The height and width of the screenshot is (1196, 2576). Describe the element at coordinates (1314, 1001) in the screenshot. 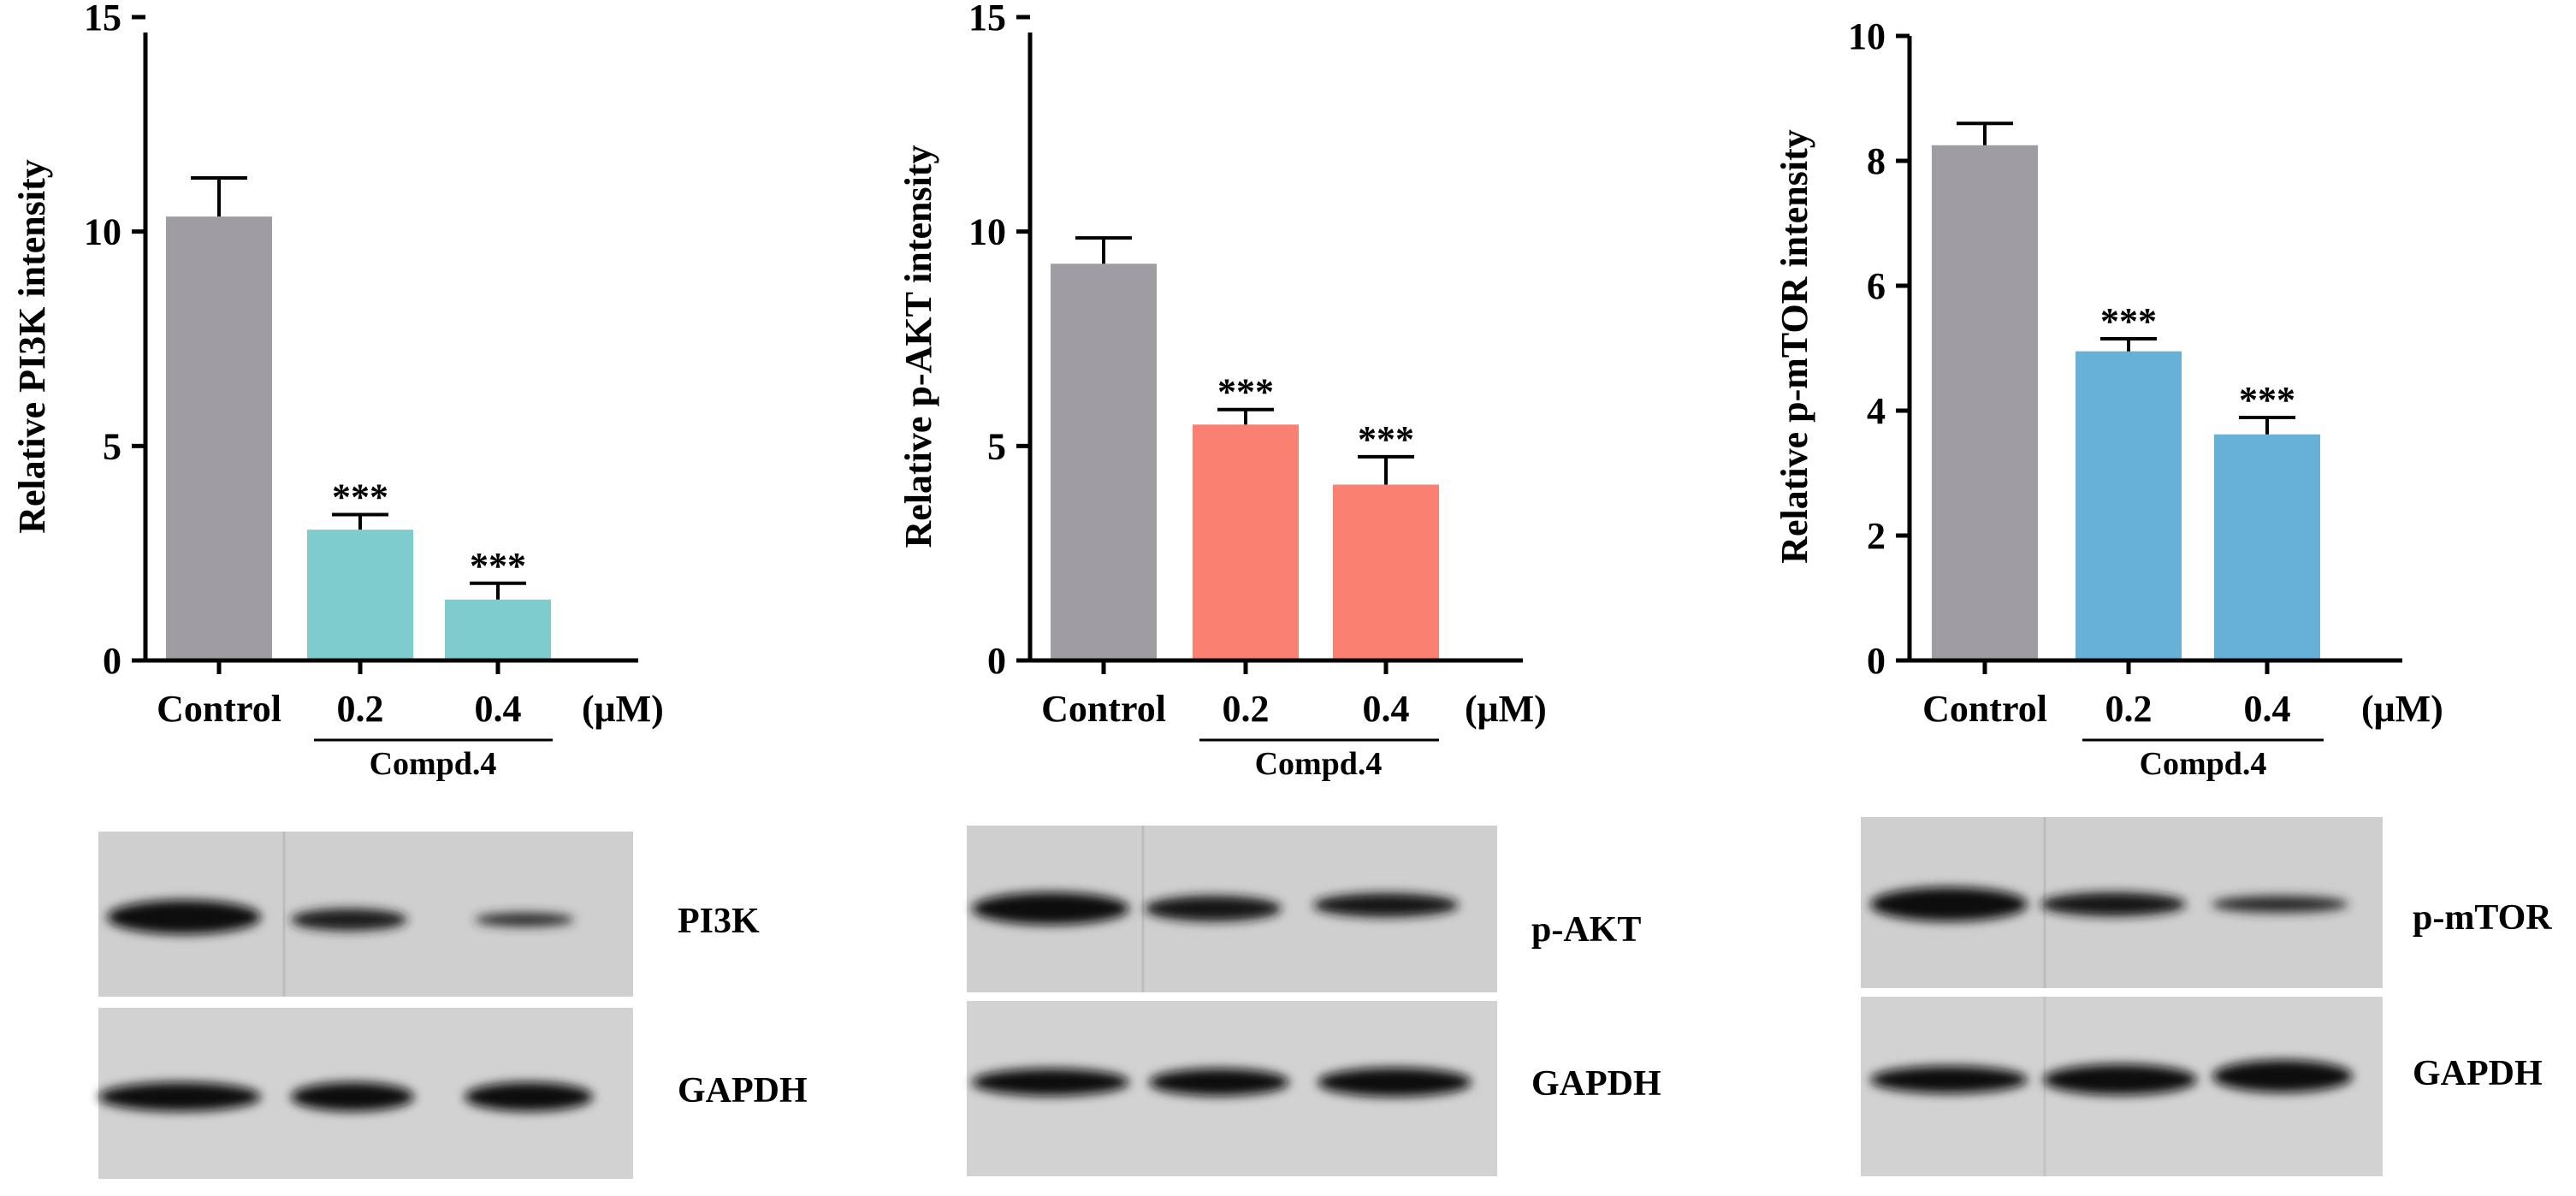

I see `western-blot-p-akt: p-AKT GAPDH` at that location.